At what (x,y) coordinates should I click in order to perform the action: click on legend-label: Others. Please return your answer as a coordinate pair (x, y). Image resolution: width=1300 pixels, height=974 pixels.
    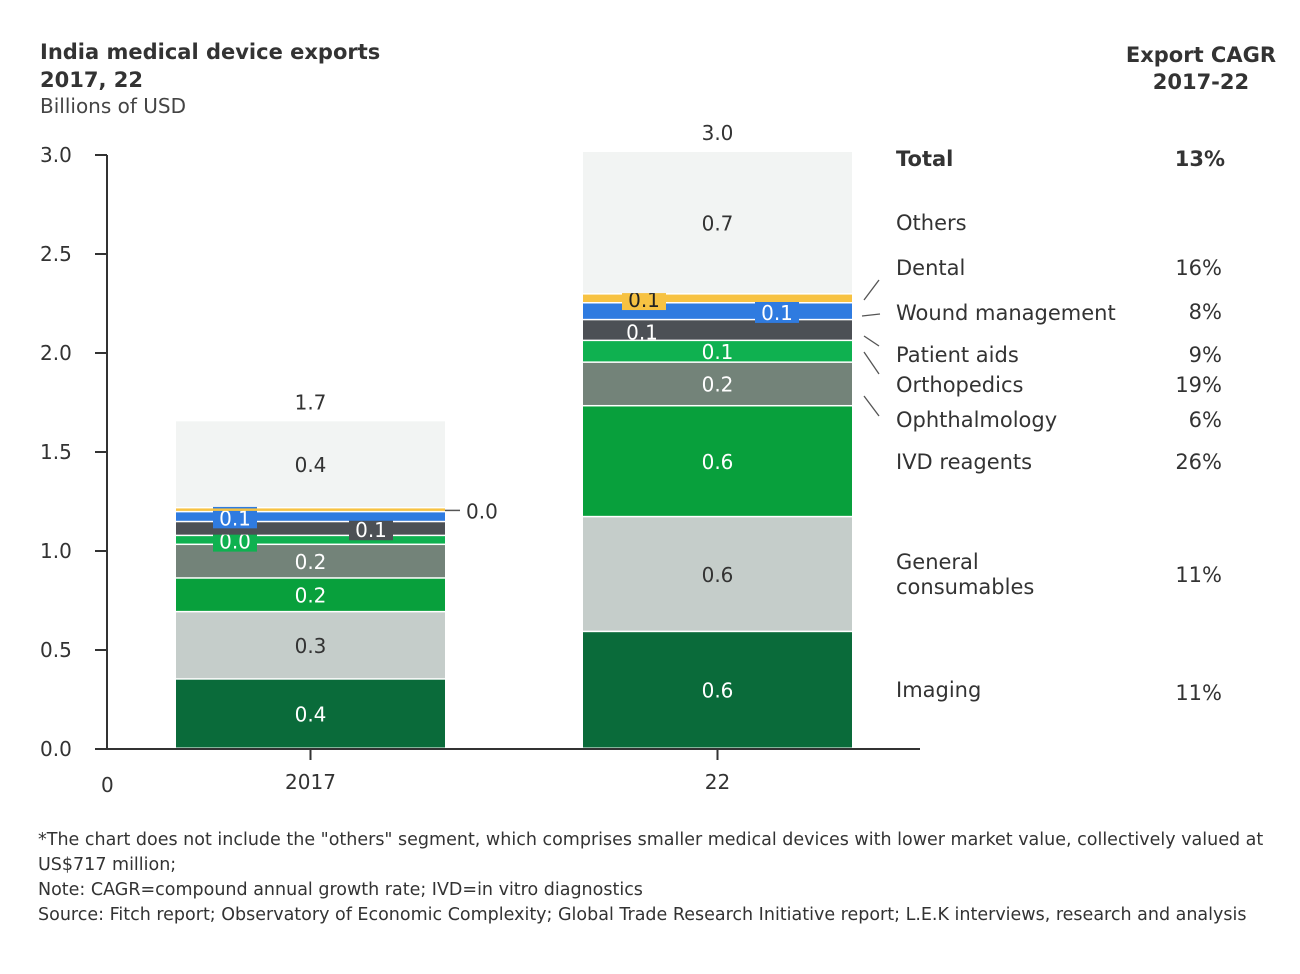
    Looking at the image, I should click on (931, 223).